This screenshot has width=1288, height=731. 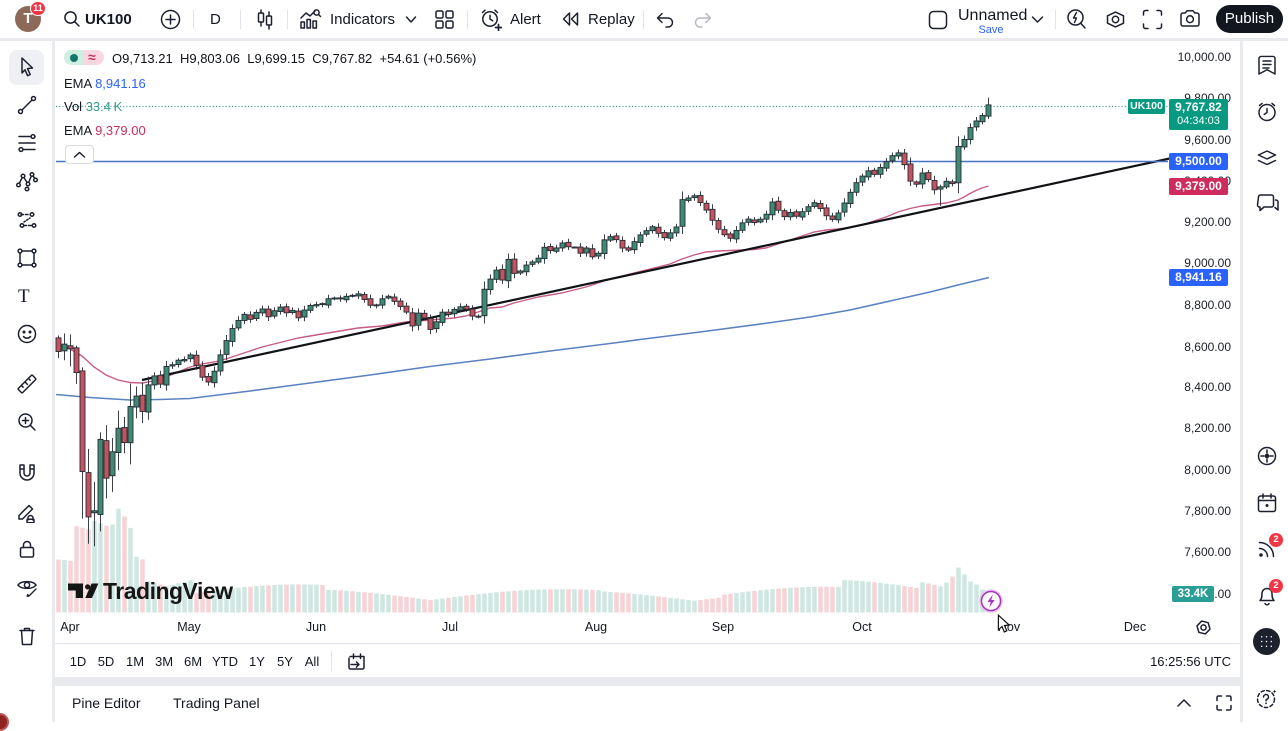 What do you see at coordinates (168, 591) in the screenshot?
I see `svg-text: TradingView` at bounding box center [168, 591].